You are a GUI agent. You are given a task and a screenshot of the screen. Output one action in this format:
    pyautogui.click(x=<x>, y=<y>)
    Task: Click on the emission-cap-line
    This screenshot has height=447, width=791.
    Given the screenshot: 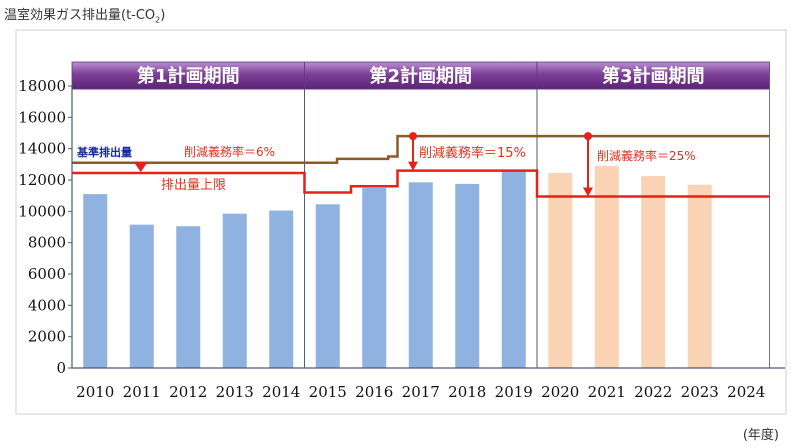 What is the action you would take?
    pyautogui.click(x=421, y=183)
    